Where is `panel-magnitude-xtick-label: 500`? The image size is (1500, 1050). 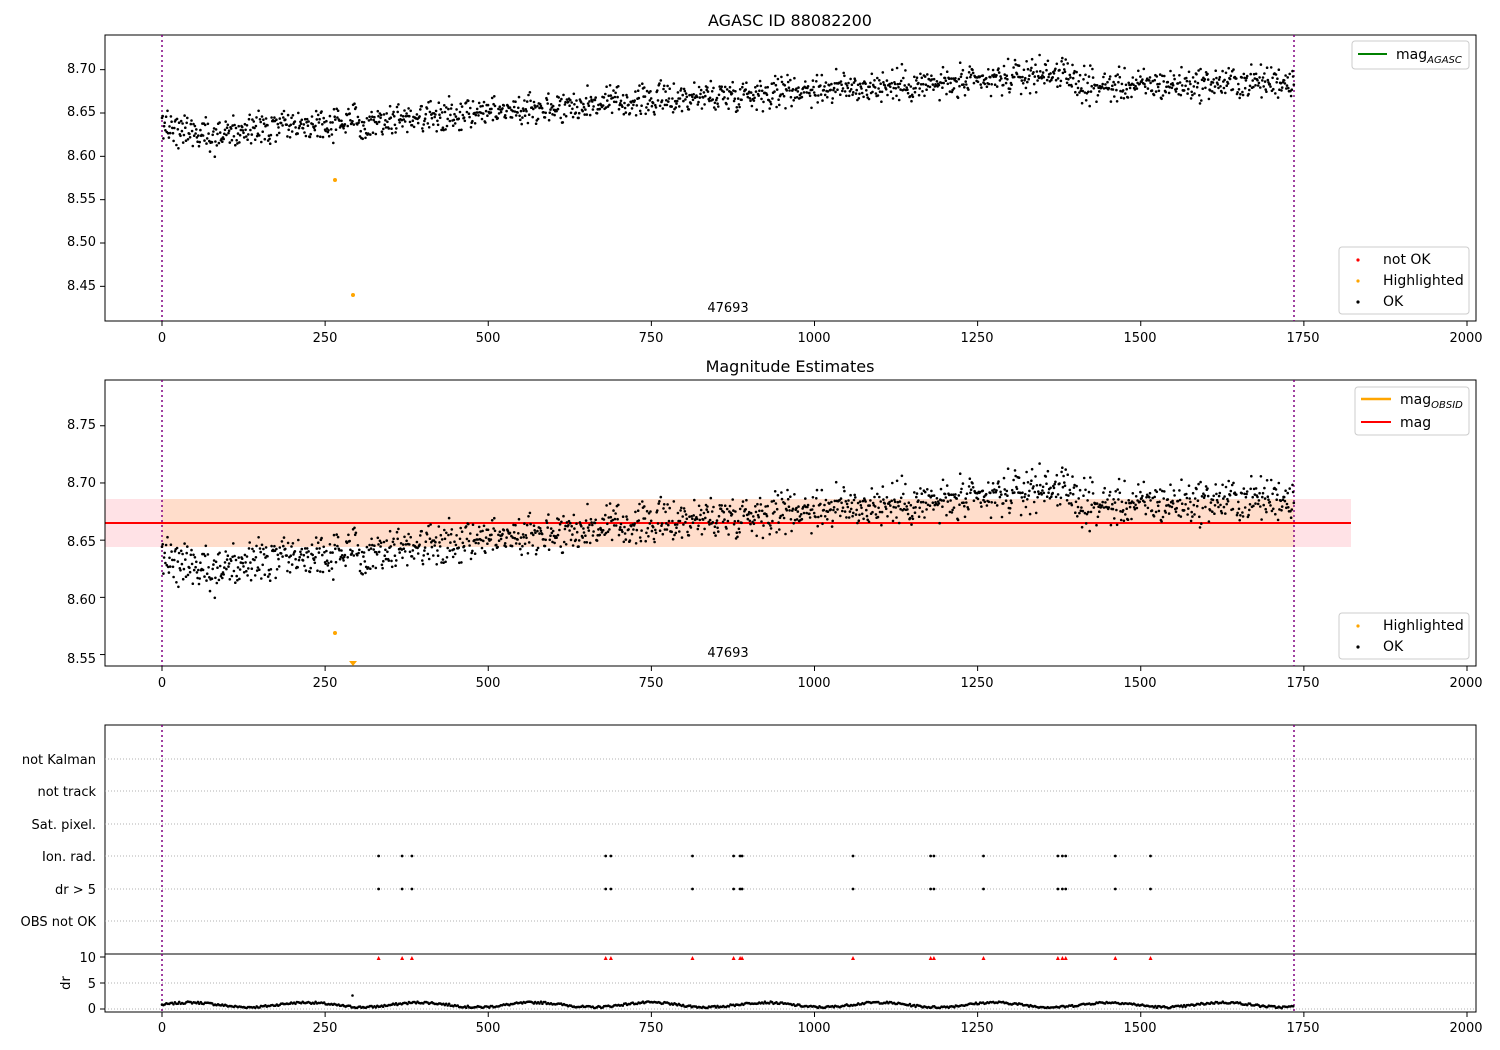
panel-magnitude-xtick-label: 500 is located at coordinates (488, 683).